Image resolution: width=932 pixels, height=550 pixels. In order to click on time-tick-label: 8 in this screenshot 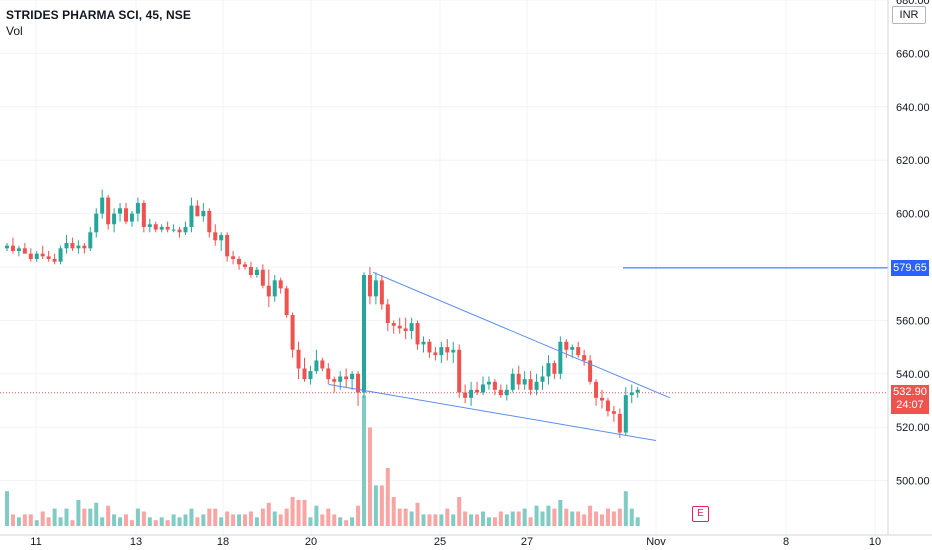, I will do `click(786, 542)`.